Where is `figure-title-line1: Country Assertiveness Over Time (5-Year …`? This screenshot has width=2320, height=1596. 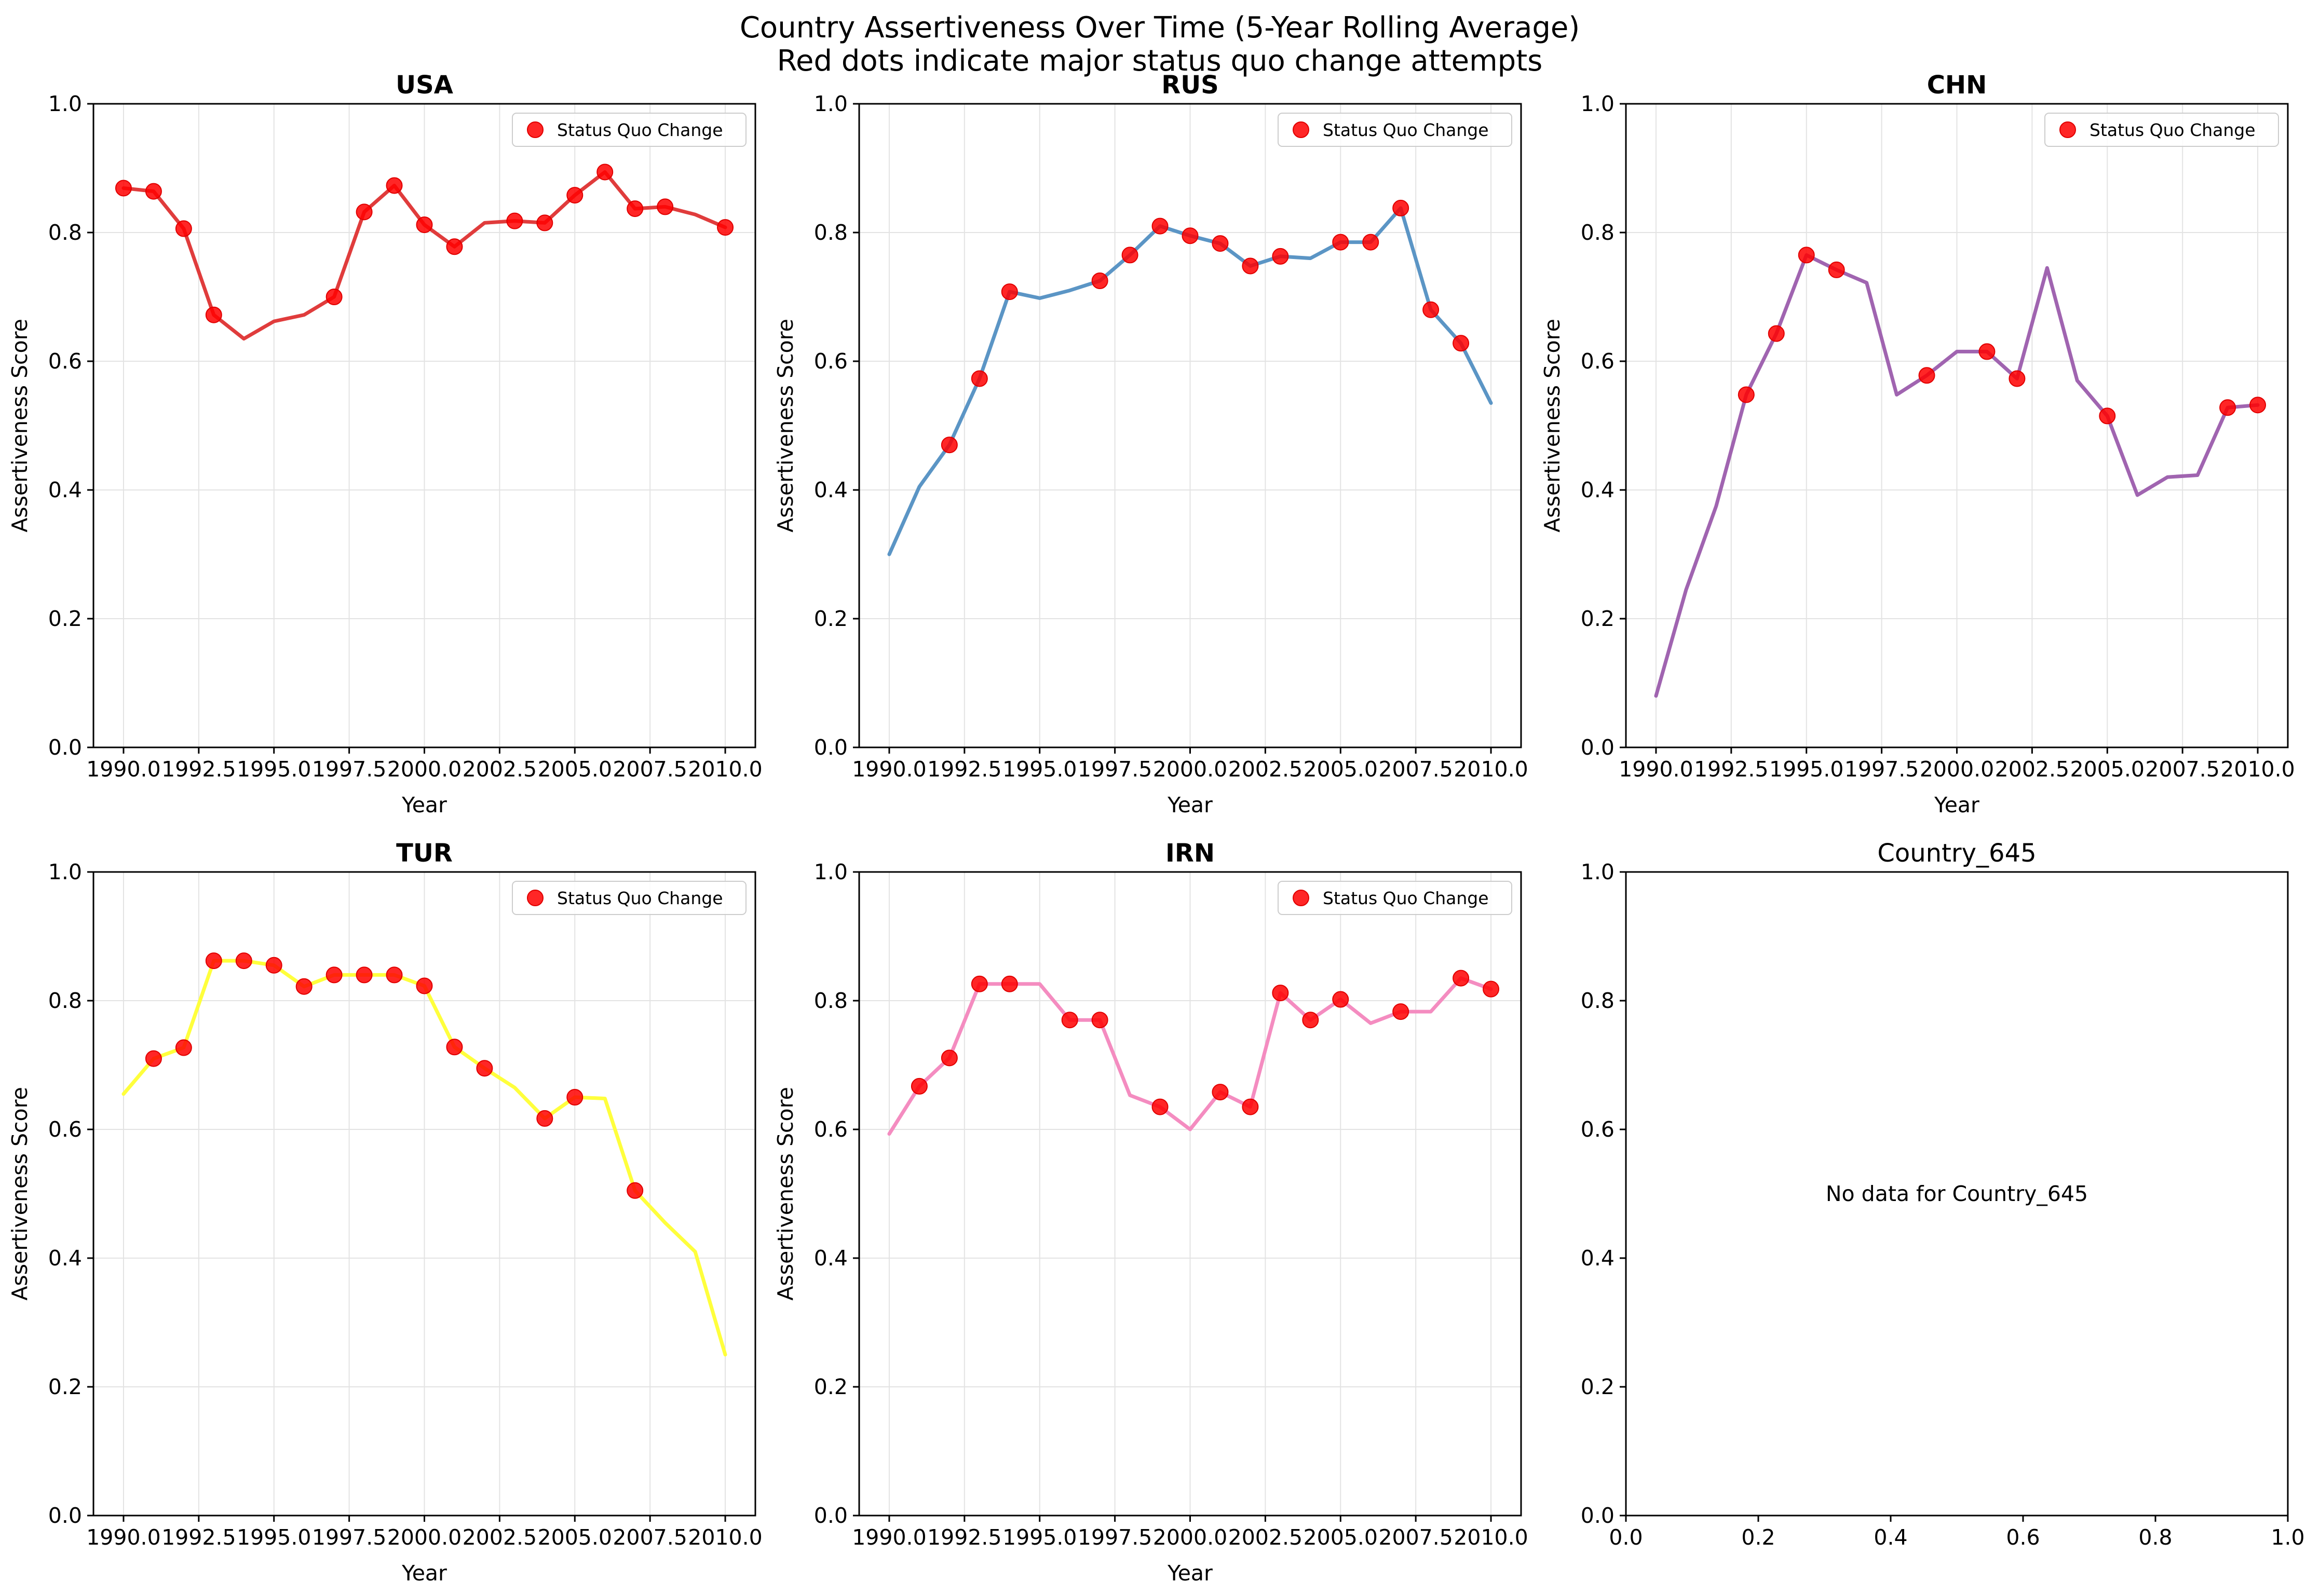 figure-title-line1: Country Assertiveness Over Time (5-Year … is located at coordinates (1160, 28).